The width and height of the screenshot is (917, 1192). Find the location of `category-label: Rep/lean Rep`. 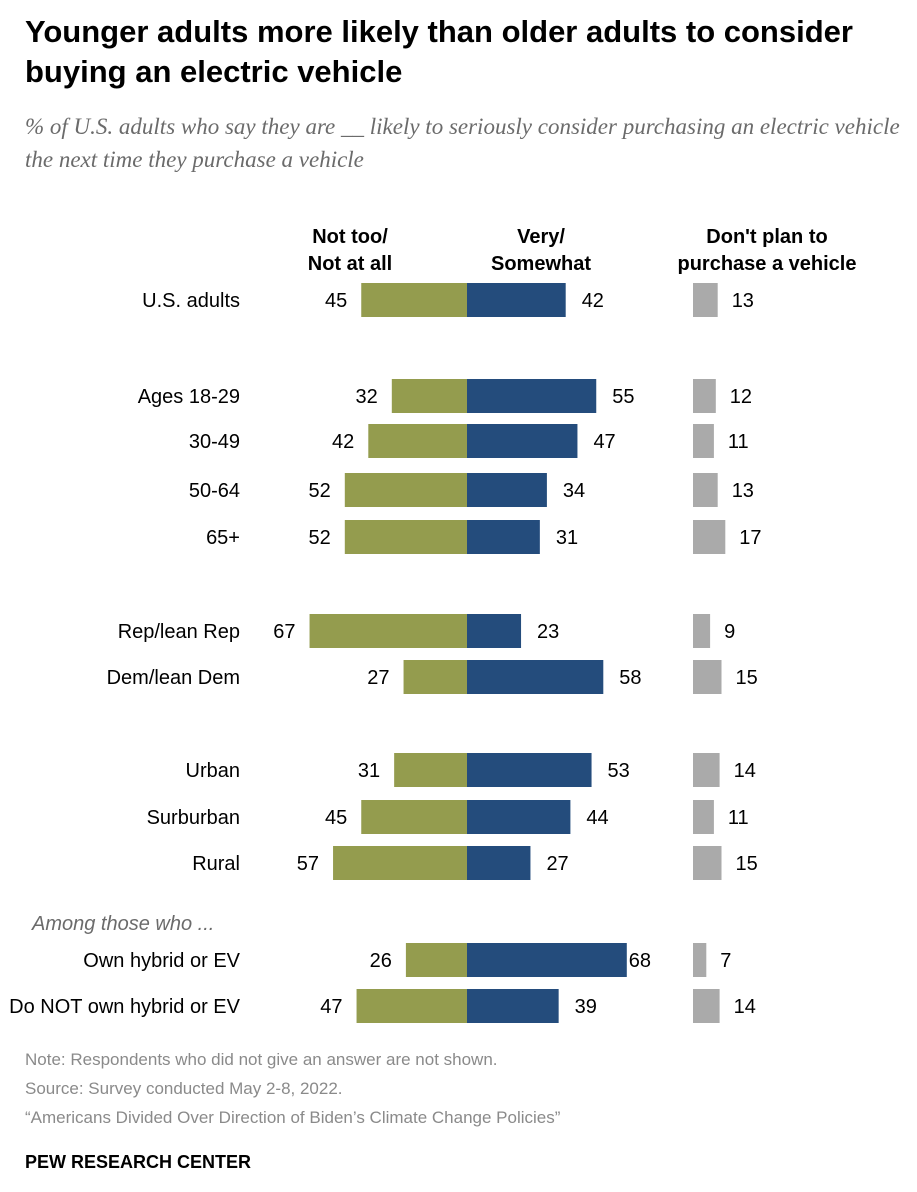

category-label: Rep/lean Rep is located at coordinates (179, 632).